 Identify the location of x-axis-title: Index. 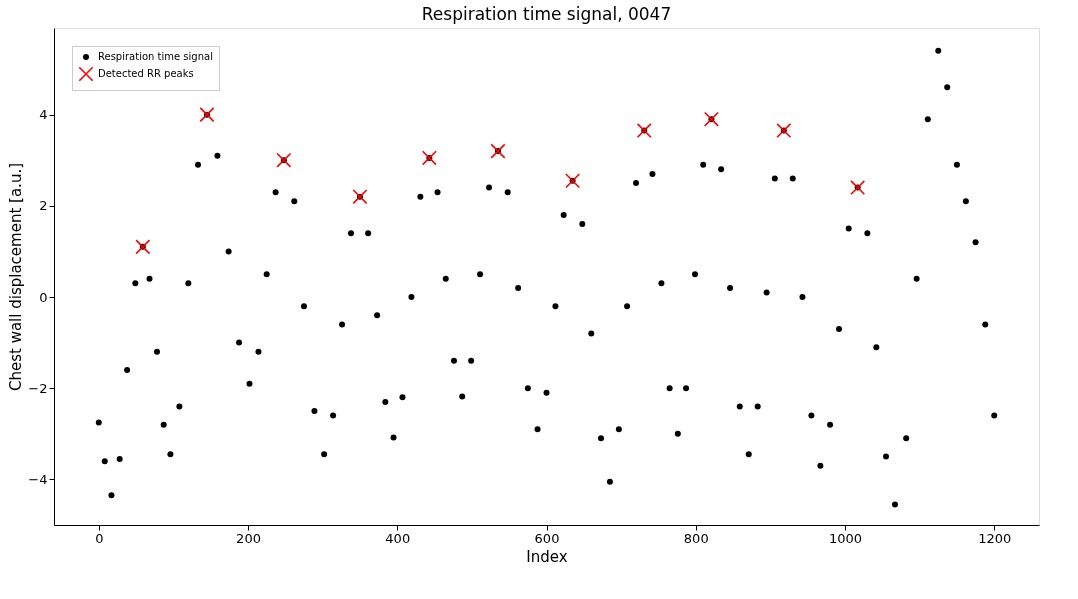
(547, 556).